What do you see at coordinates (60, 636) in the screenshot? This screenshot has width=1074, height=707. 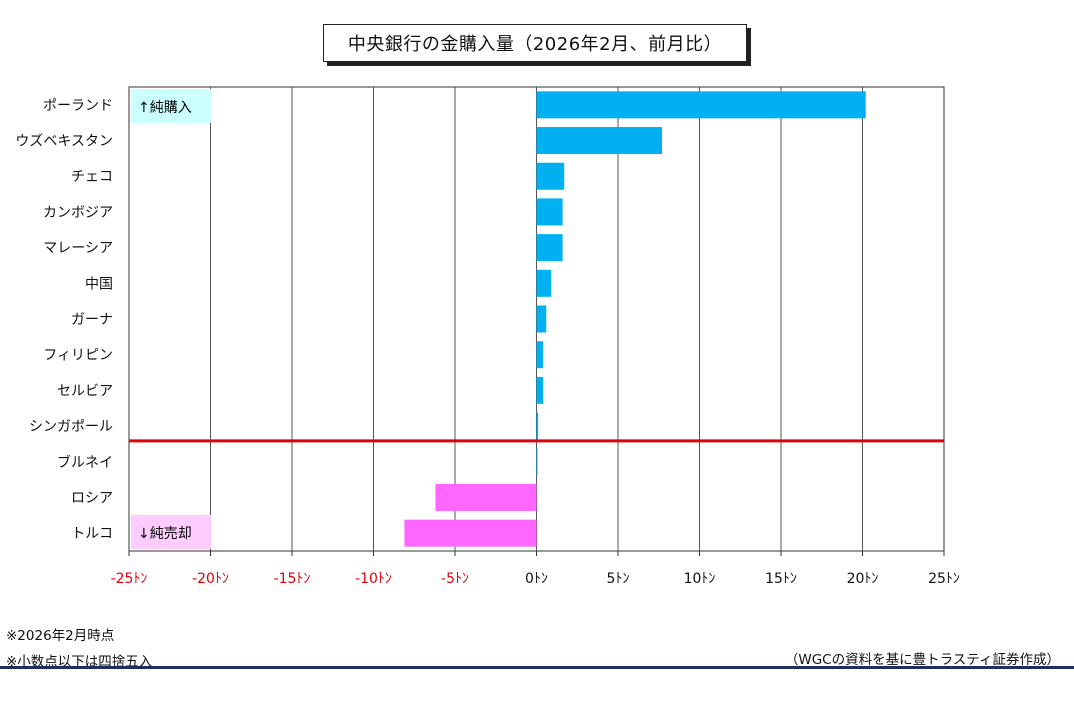 I see `note-date: ※2026年2月時点` at bounding box center [60, 636].